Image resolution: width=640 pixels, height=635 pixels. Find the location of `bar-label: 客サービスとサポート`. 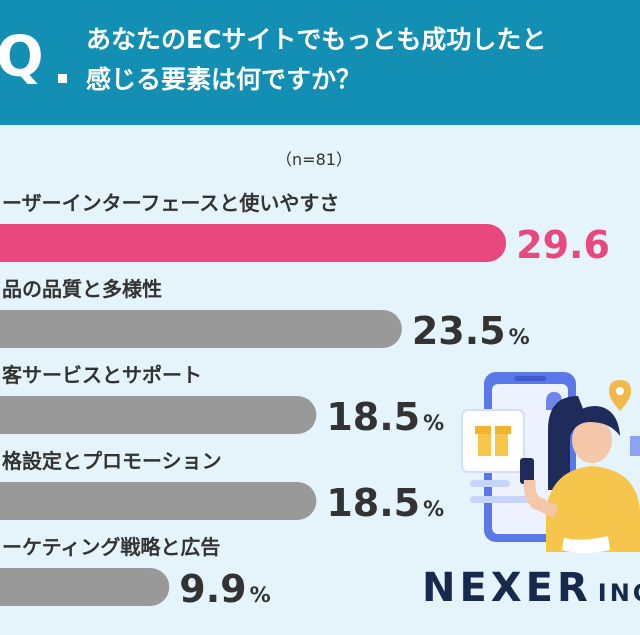

bar-label: 客サービスとサポート is located at coordinates (101, 375).